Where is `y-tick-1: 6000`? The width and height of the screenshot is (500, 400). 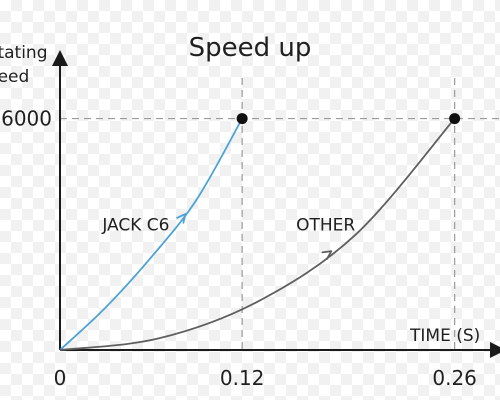 y-tick-1: 6000 is located at coordinates (26, 119).